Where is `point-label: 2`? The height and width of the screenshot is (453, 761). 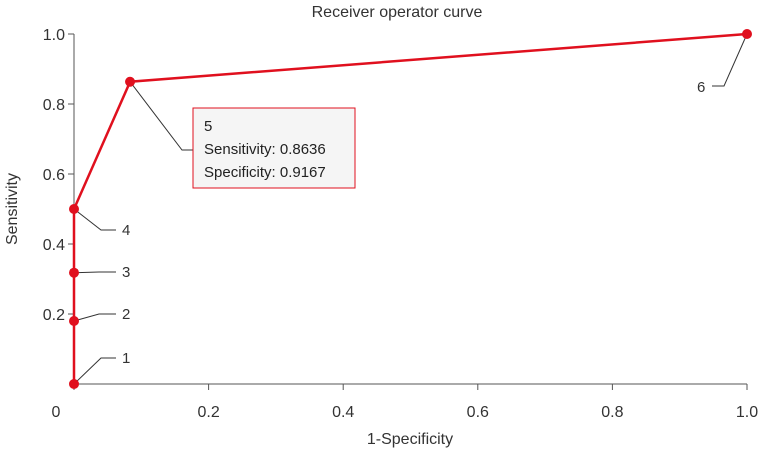 point-label: 2 is located at coordinates (126, 314).